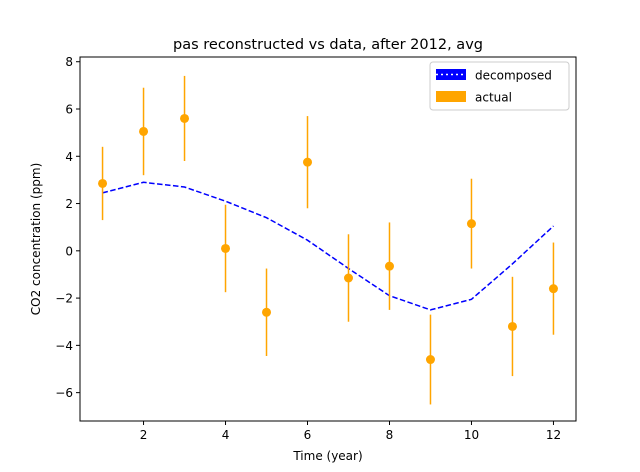  I want to click on legend-label-decomposed: decomposed, so click(513, 76).